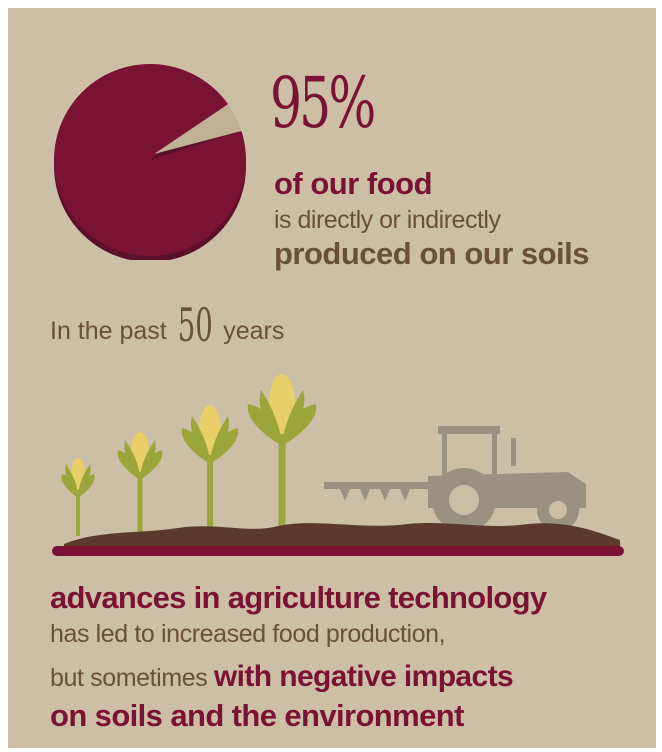 The image size is (662, 752). Describe the element at coordinates (129, 678) in the screenshot. I see `footer-line3-plain: but sometimes` at that location.